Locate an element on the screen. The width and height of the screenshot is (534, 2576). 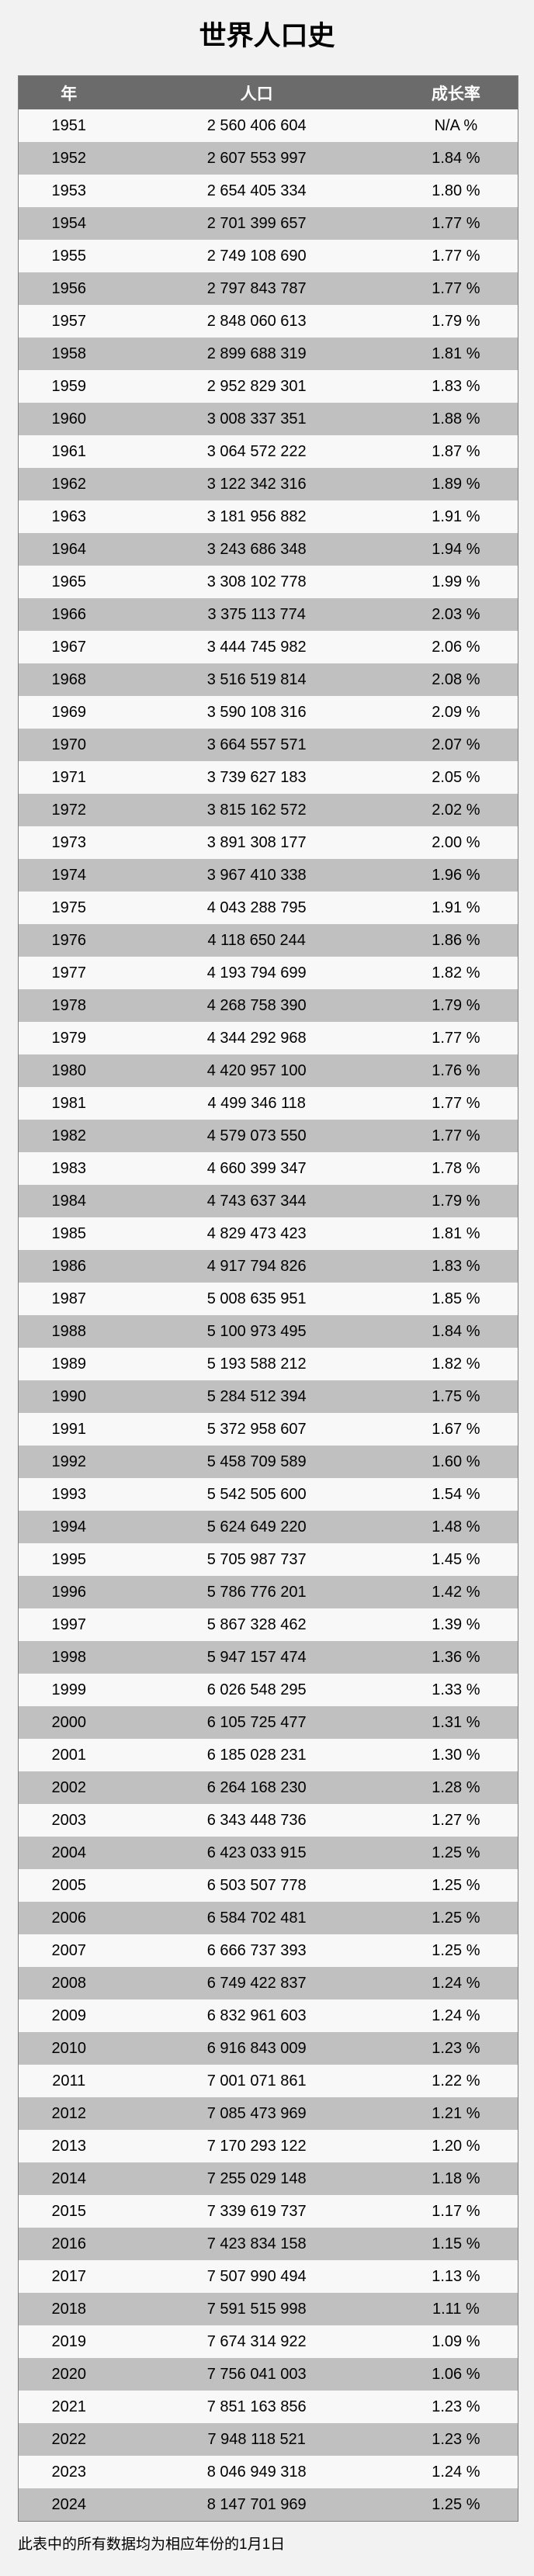
year-cell: 1992 is located at coordinates (69, 1461).